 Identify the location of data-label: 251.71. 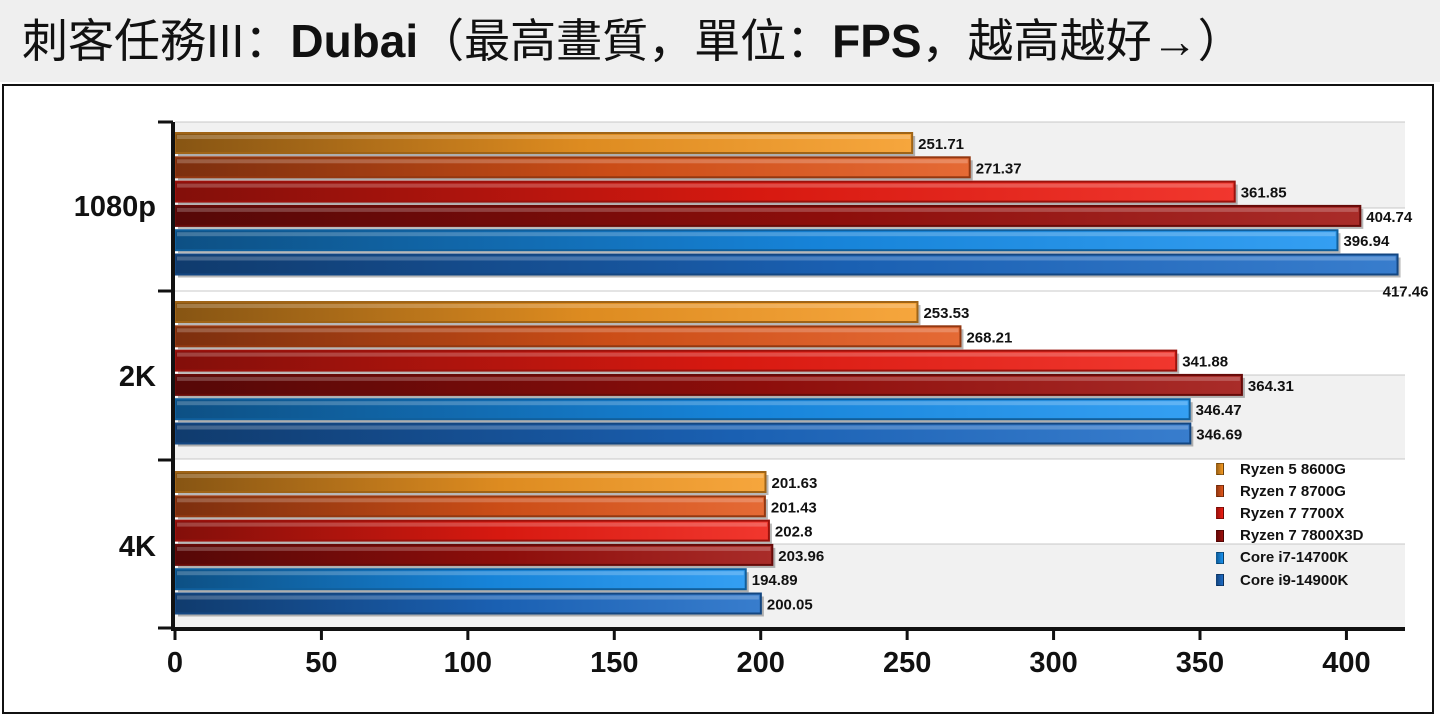
(941, 144).